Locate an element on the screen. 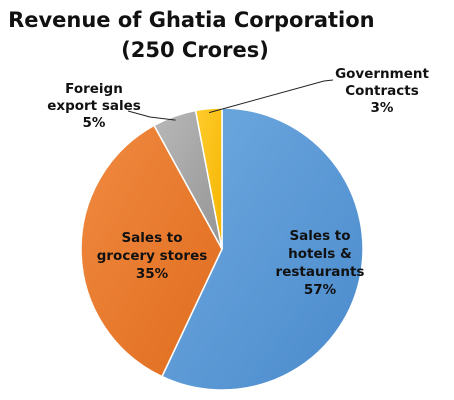 Image resolution: width=454 pixels, height=400 pixels. slice-label-line: 35% is located at coordinates (152, 274).